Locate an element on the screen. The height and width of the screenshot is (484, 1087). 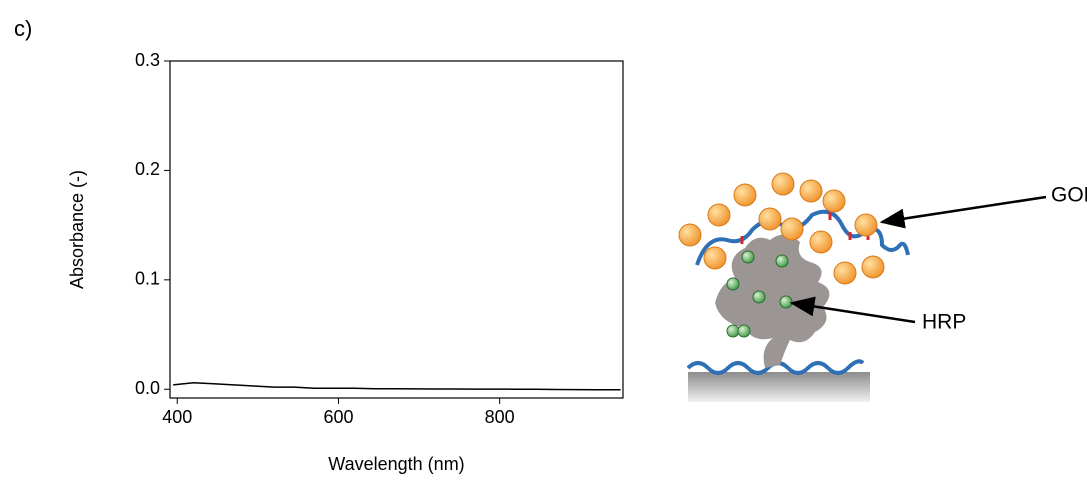
god-arrow is located at coordinates (963, 212).